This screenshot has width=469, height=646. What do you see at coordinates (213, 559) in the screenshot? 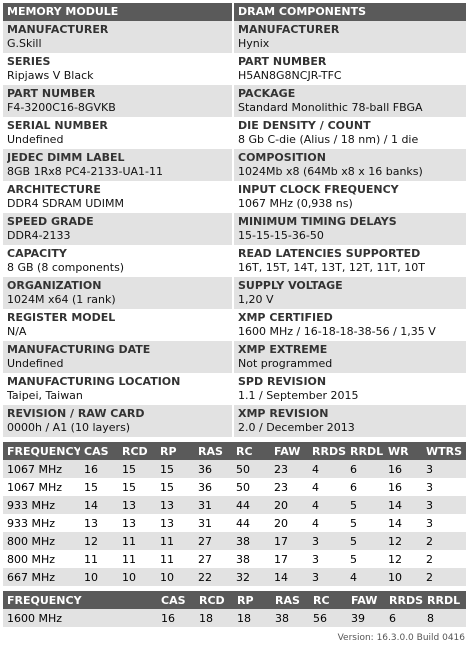
I see `jedec-cell: 27` at bounding box center [213, 559].